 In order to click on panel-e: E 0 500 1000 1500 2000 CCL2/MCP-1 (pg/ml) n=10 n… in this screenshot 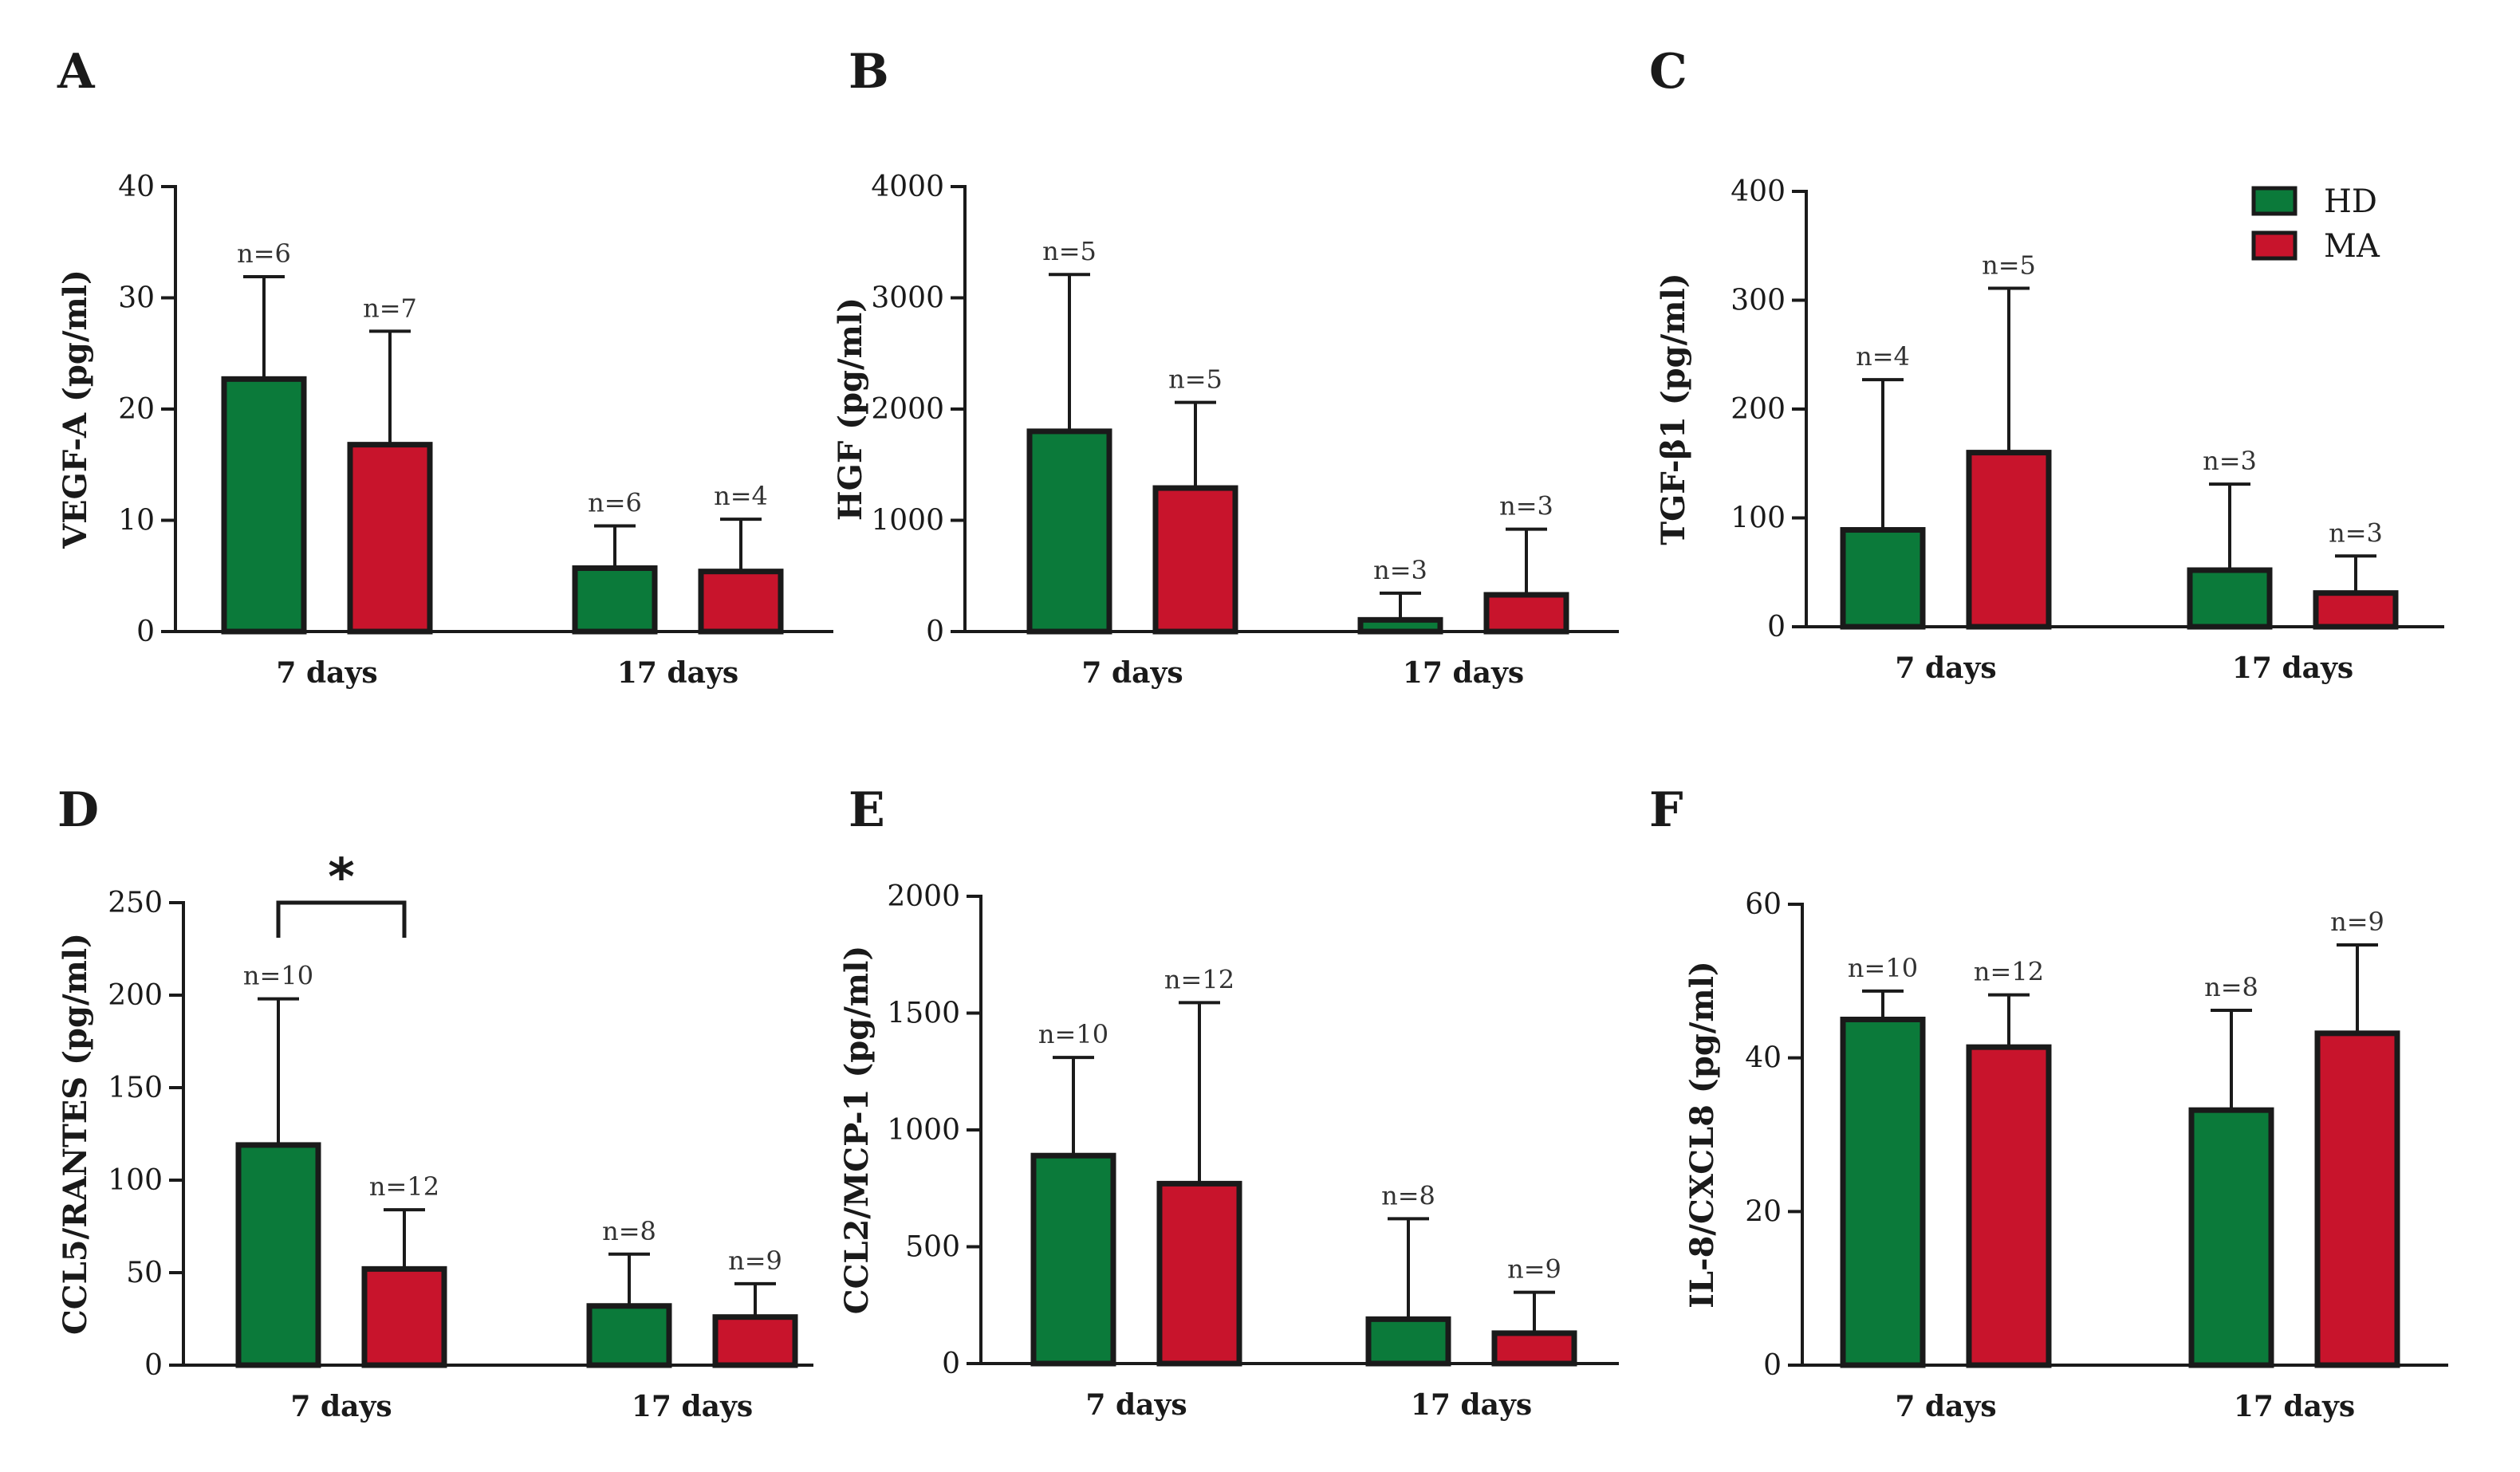, I will do `click(1228, 1102)`.